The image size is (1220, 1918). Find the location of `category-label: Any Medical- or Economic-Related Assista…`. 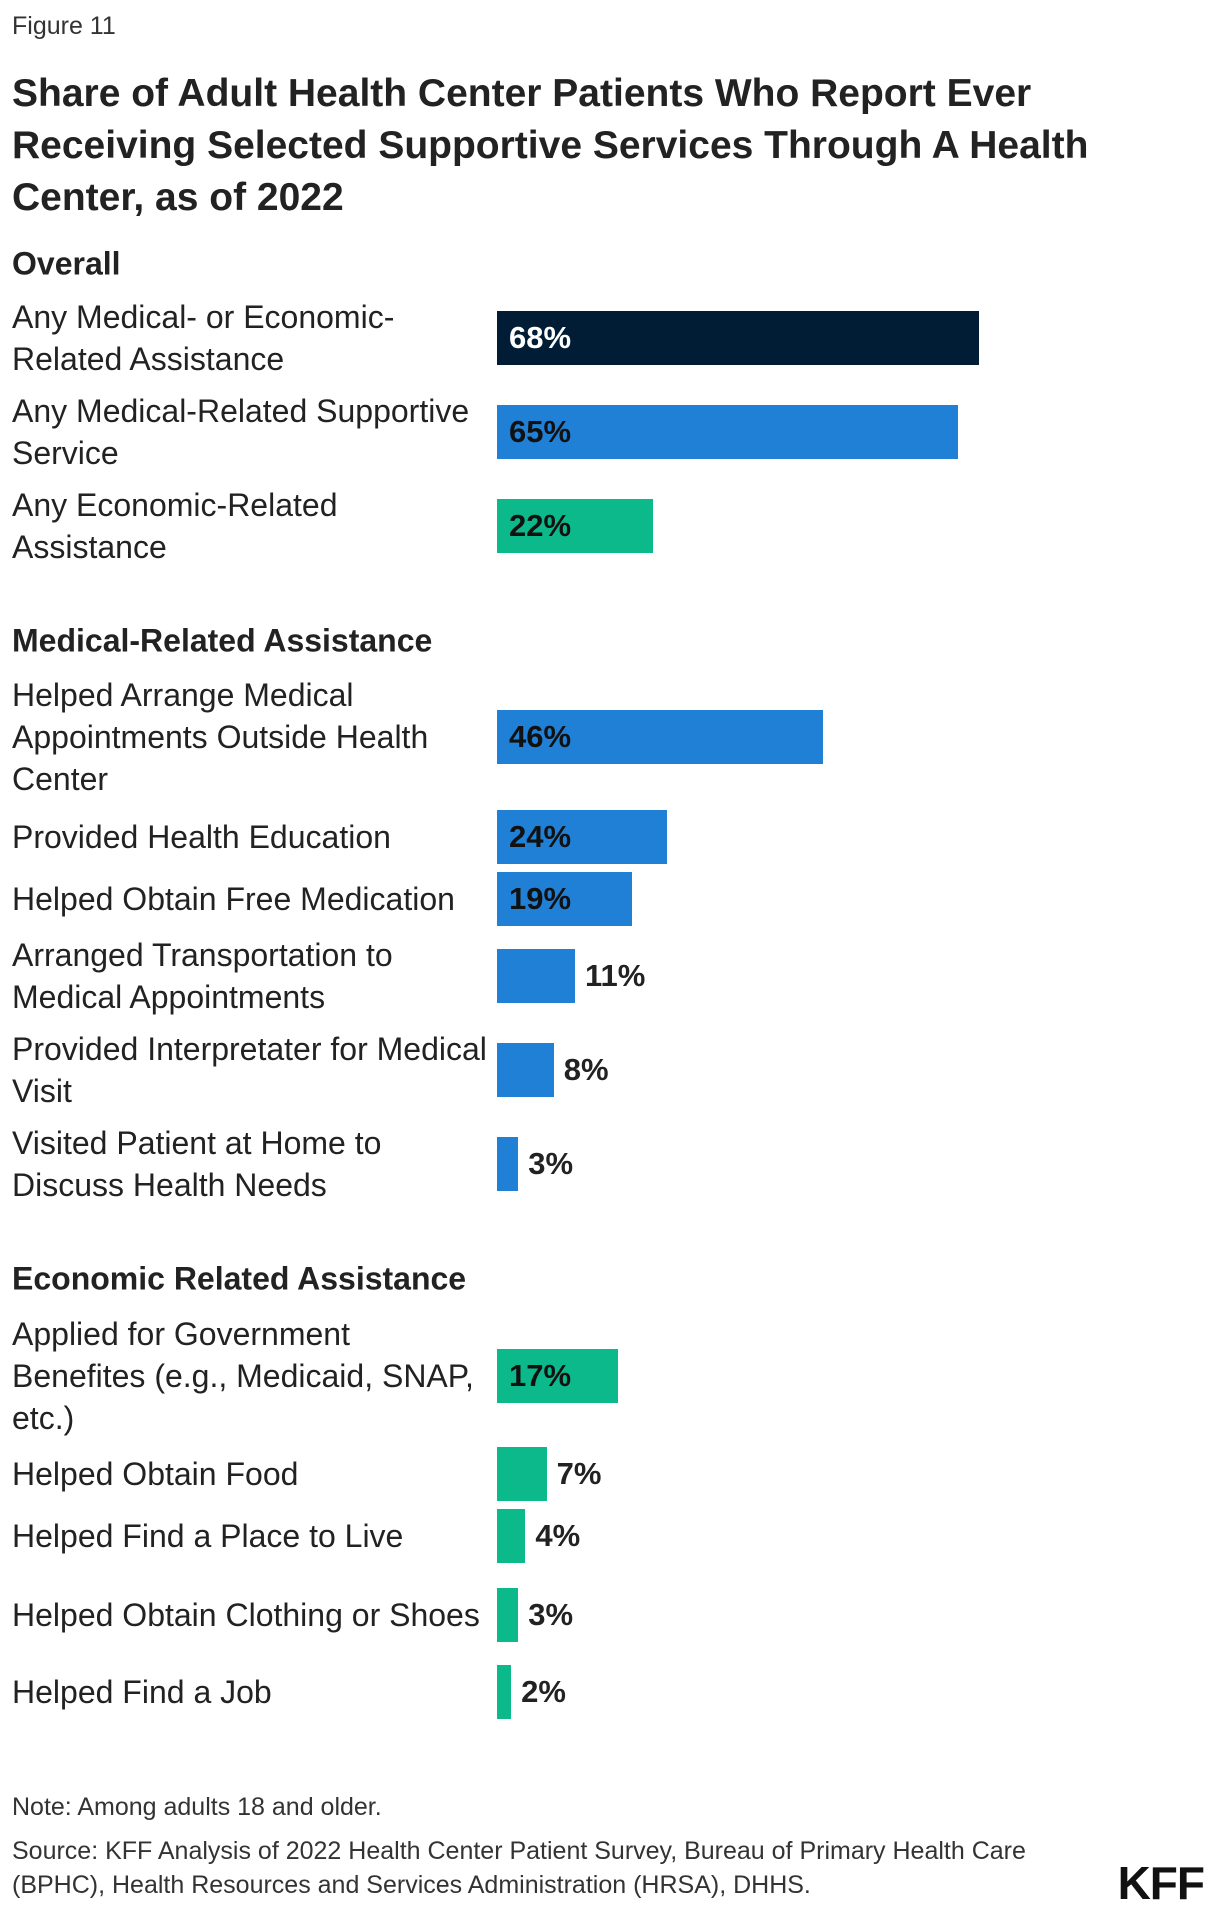

category-label: Any Medical- or Economic-Related Assista… is located at coordinates (203, 338).